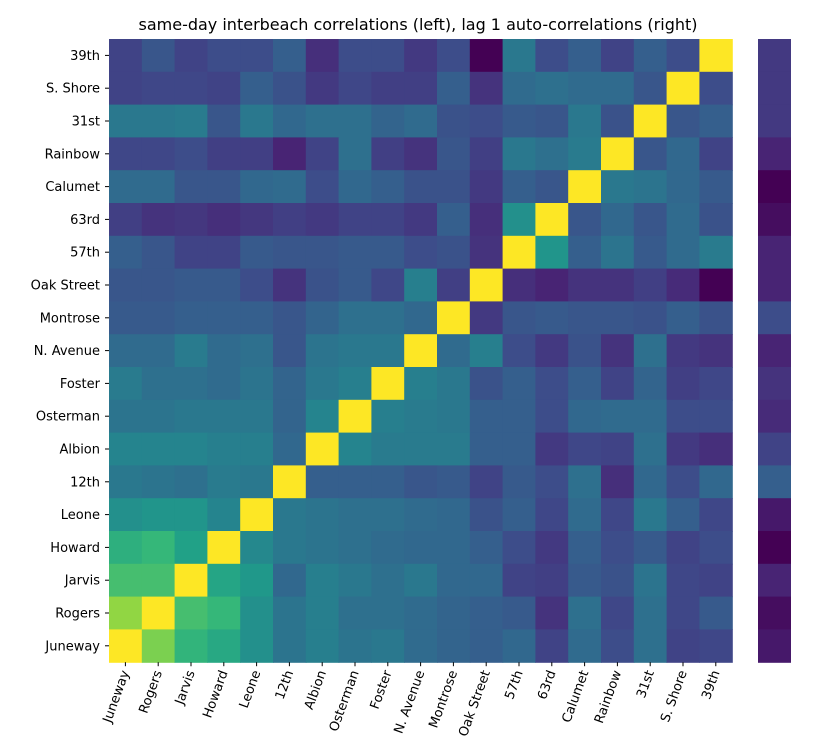 This screenshot has height=754, width=820. Describe the element at coordinates (73, 89) in the screenshot. I see `y-tick-label: S. Shore` at that location.